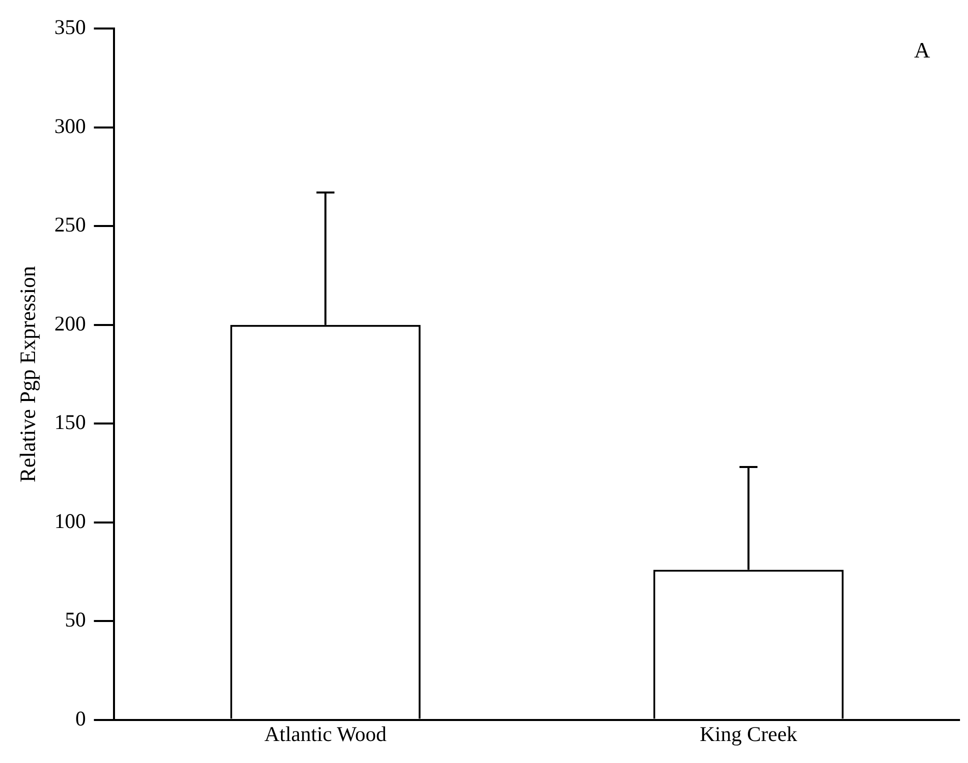  Describe the element at coordinates (70, 422) in the screenshot. I see `y-tick-label: 150` at that location.